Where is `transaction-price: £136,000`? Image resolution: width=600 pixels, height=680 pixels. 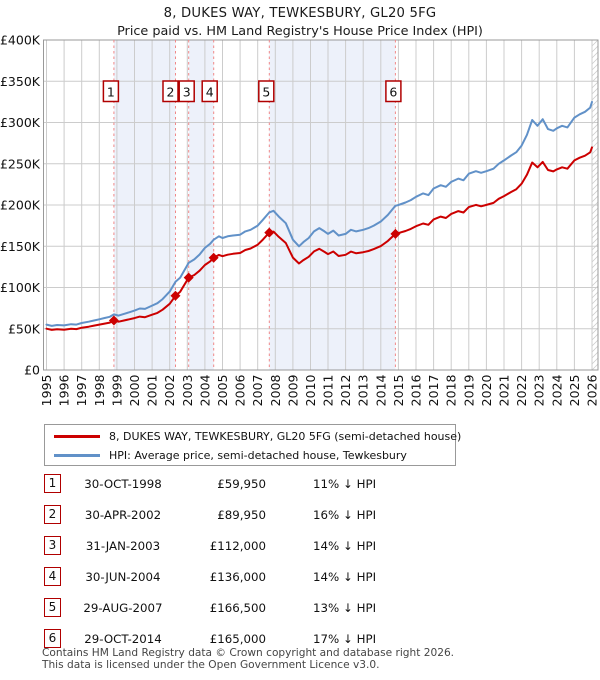
transaction-price: £136,000 is located at coordinates (237, 577).